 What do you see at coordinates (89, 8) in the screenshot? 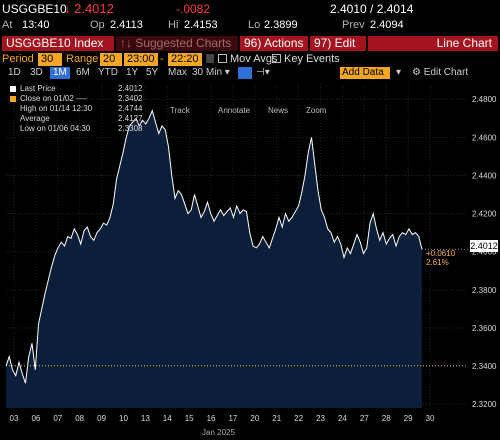
I see `last-price: ↓ 2.4012` at bounding box center [89, 8].